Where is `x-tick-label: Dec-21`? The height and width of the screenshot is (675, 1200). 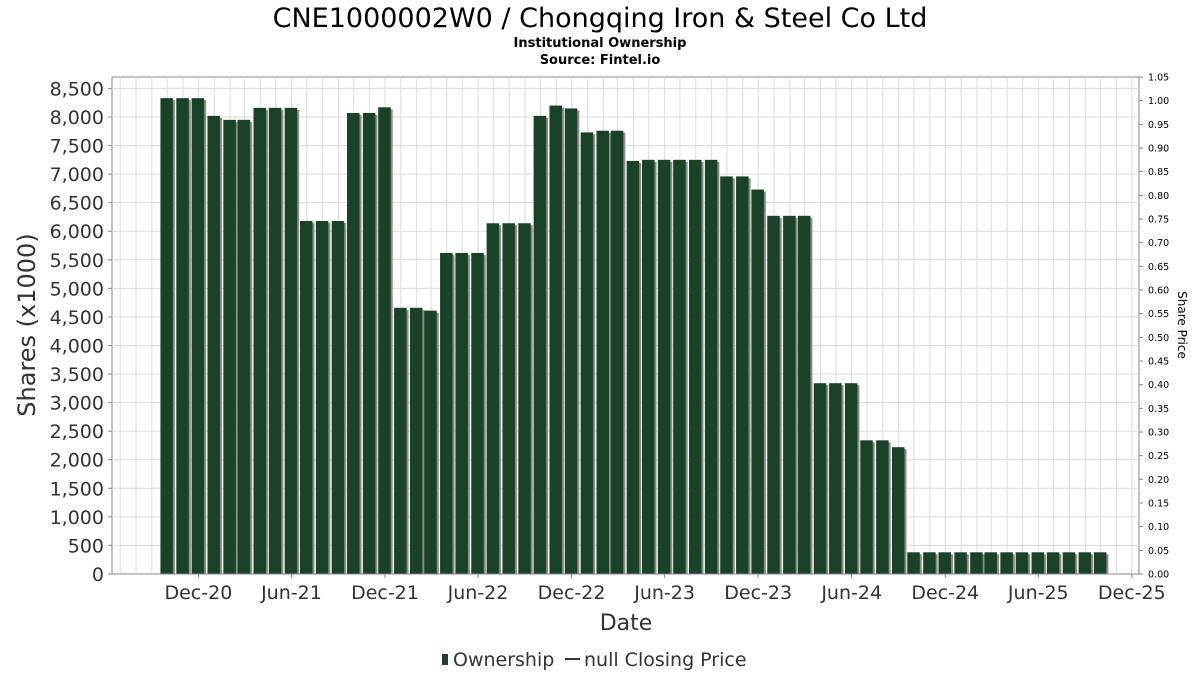
x-tick-label: Dec-21 is located at coordinates (385, 593).